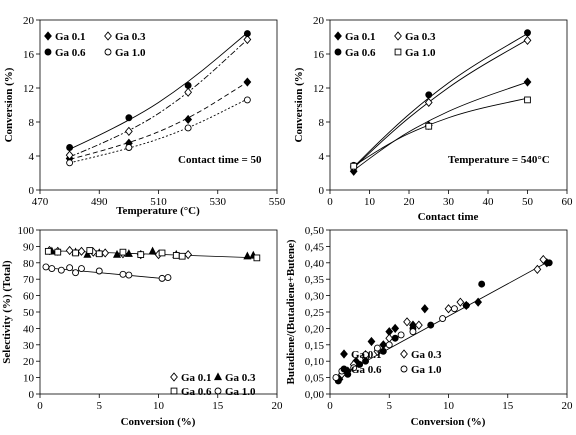  I want to click on y-tick-label: 90, so click(29, 247).